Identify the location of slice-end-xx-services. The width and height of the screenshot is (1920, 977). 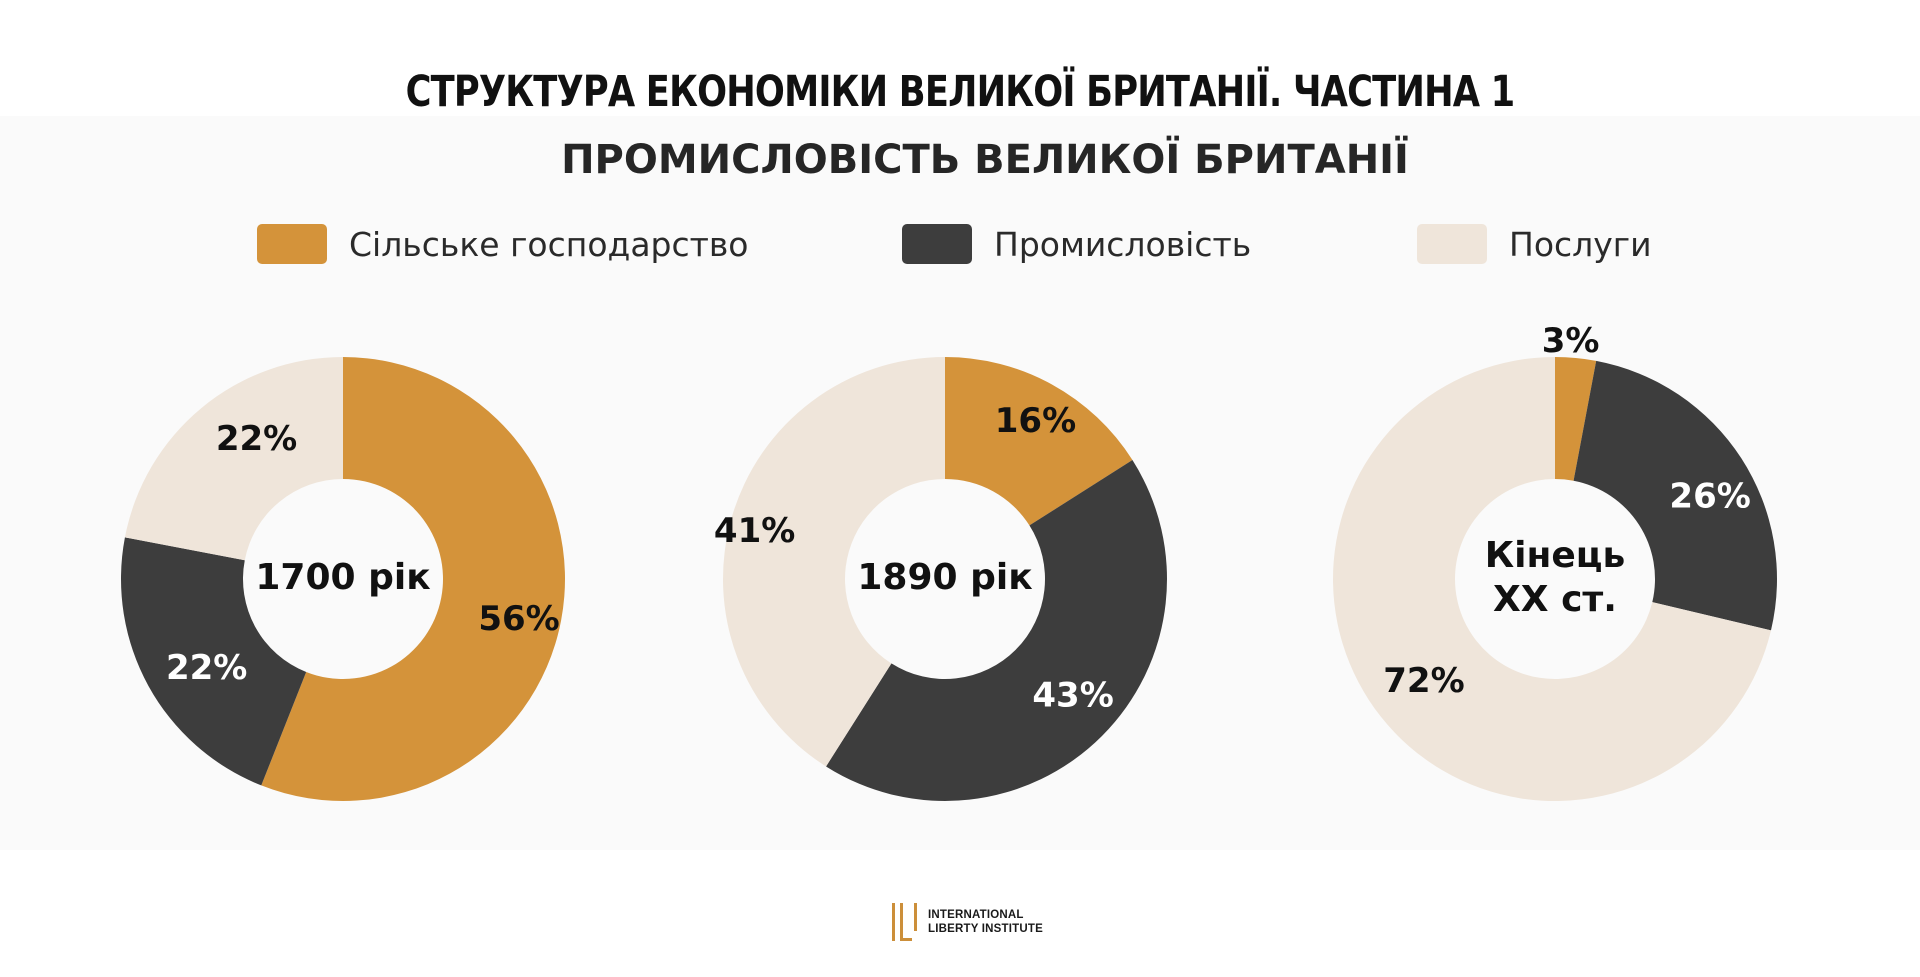
(1552, 579).